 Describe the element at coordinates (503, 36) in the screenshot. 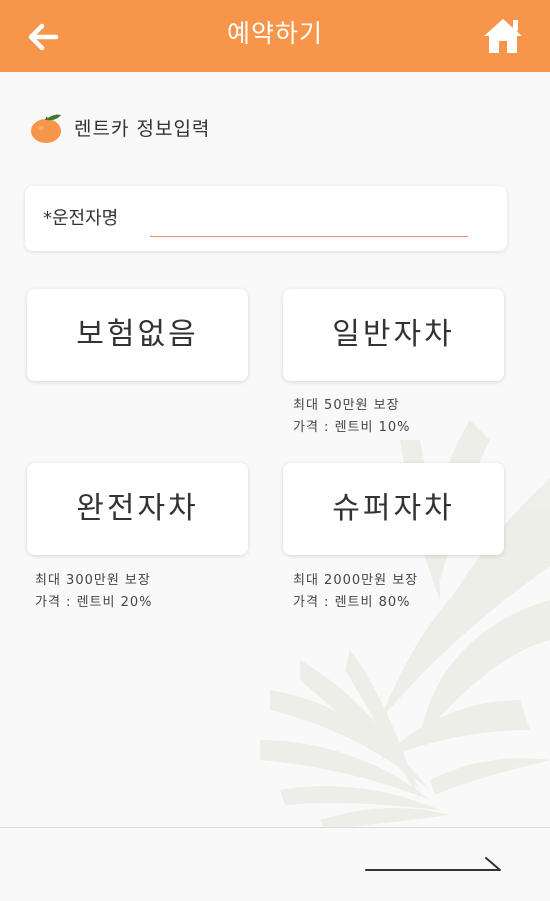

I see `home-icon` at that location.